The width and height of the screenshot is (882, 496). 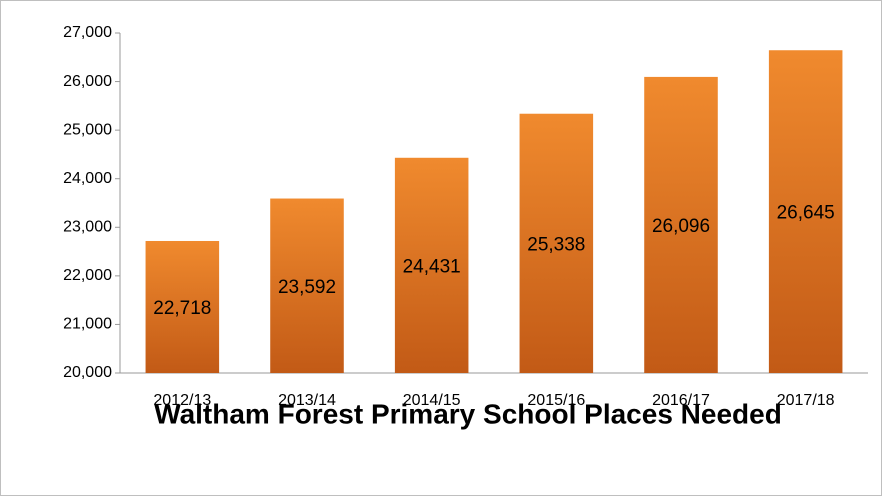 What do you see at coordinates (87, 178) in the screenshot?
I see `y-tick-label: 24,000` at bounding box center [87, 178].